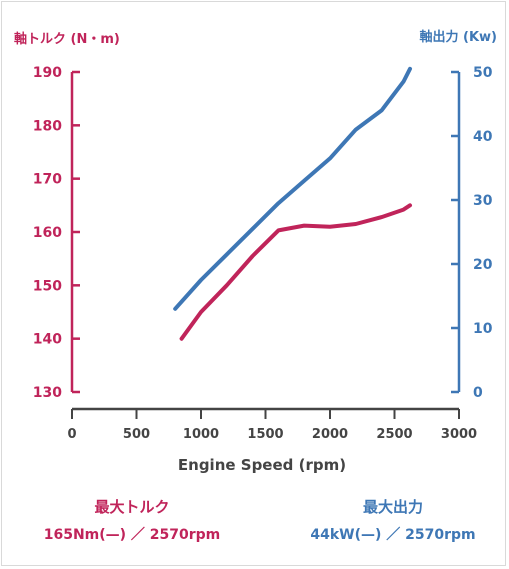  What do you see at coordinates (71, 434) in the screenshot?
I see `x-tick-label: 0` at bounding box center [71, 434].